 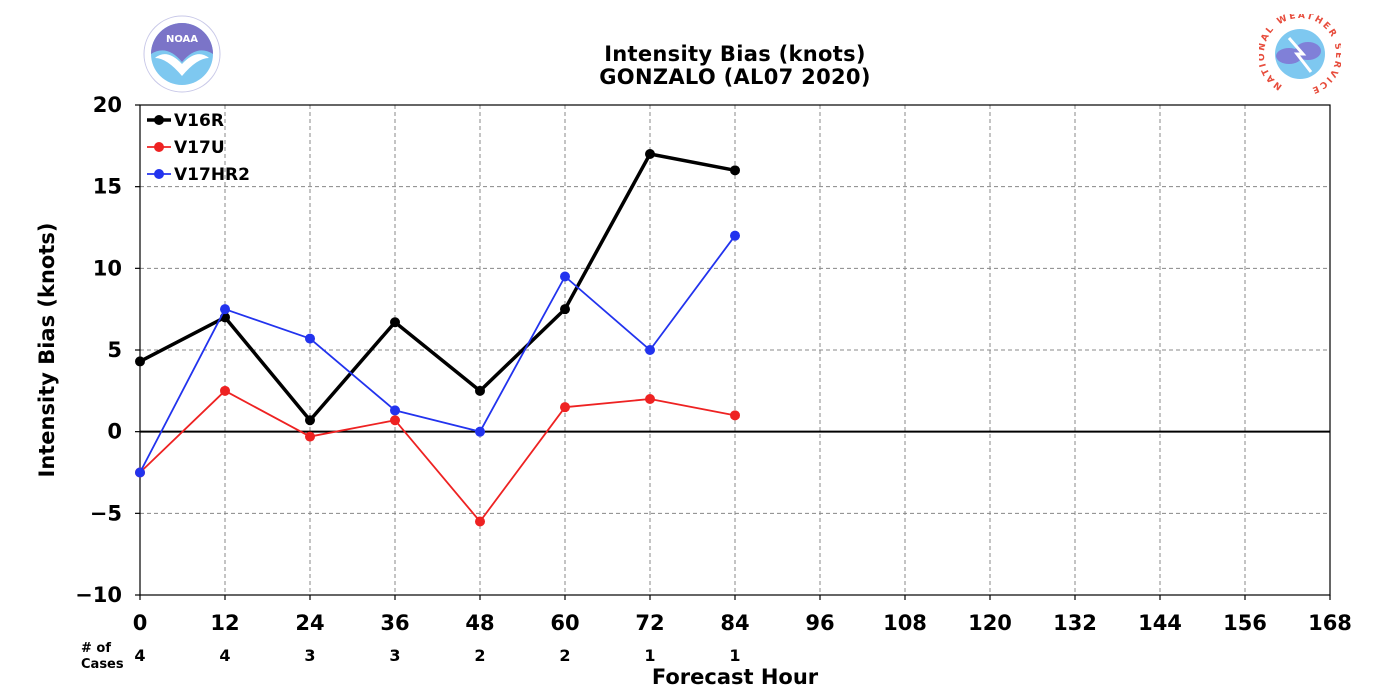 What do you see at coordinates (564, 623) in the screenshot?
I see `x-tick-label: 60` at bounding box center [564, 623].